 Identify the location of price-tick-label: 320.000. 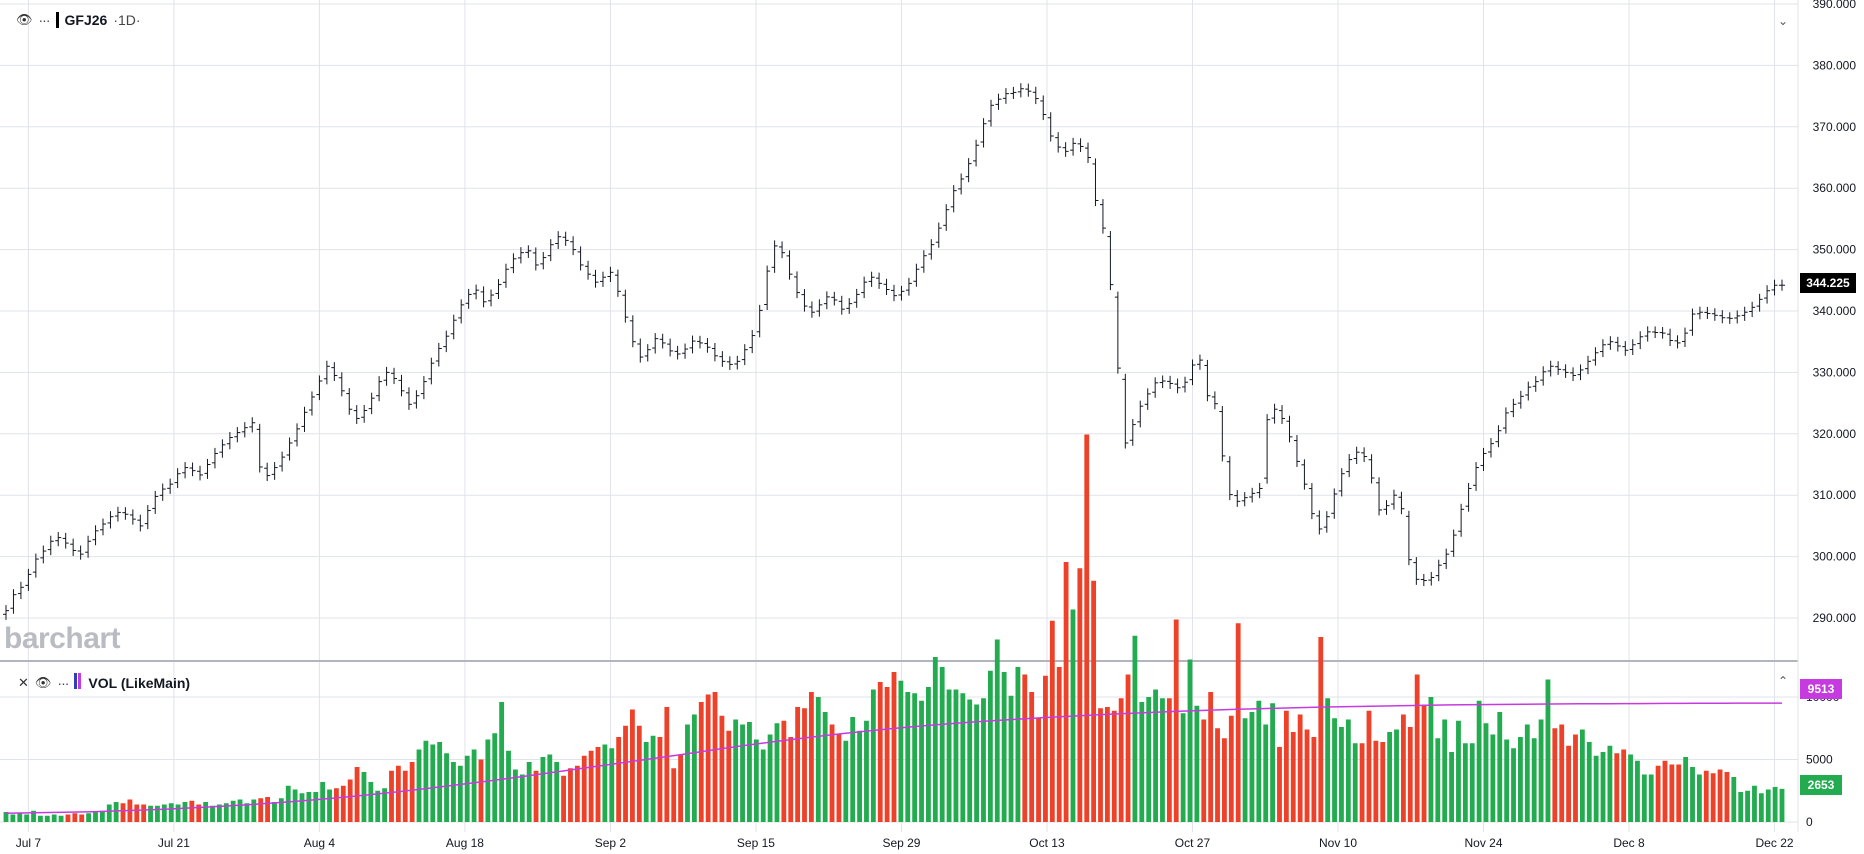
(1835, 434).